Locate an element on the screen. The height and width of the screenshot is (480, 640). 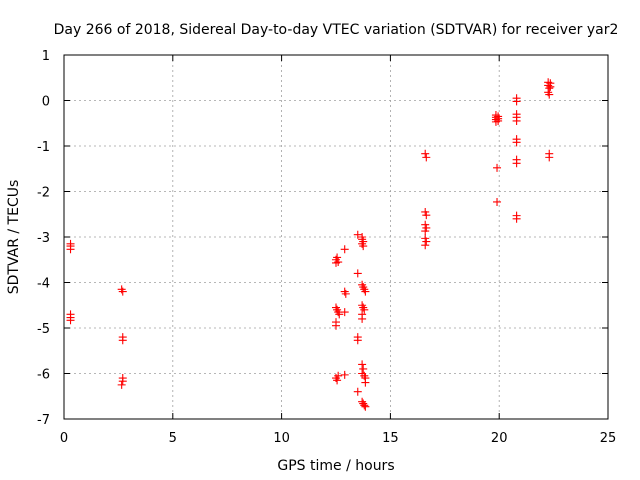
x-axis-label: GPS time / hours is located at coordinates (335, 466).